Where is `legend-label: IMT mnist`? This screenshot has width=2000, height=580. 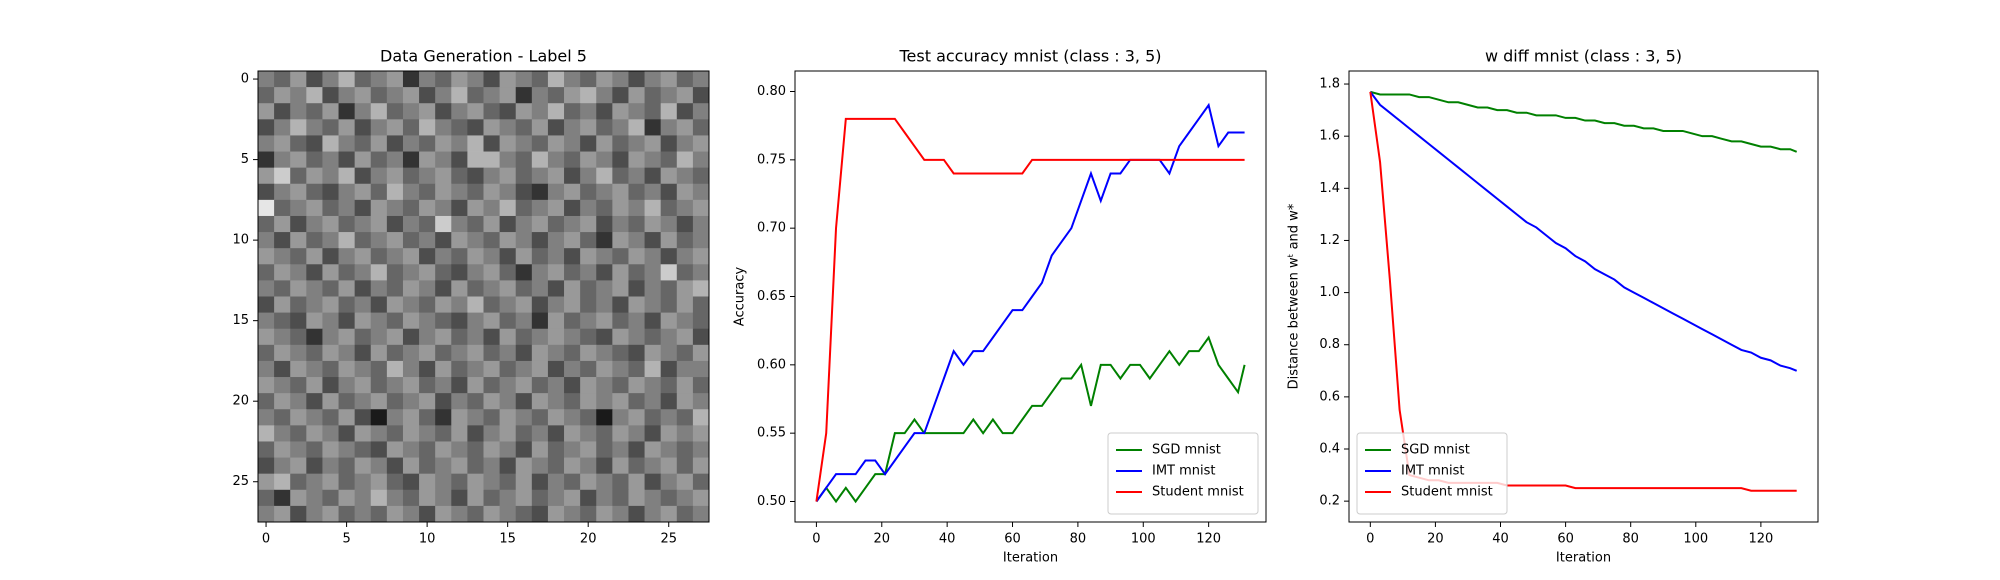 legend-label: IMT mnist is located at coordinates (1184, 471).